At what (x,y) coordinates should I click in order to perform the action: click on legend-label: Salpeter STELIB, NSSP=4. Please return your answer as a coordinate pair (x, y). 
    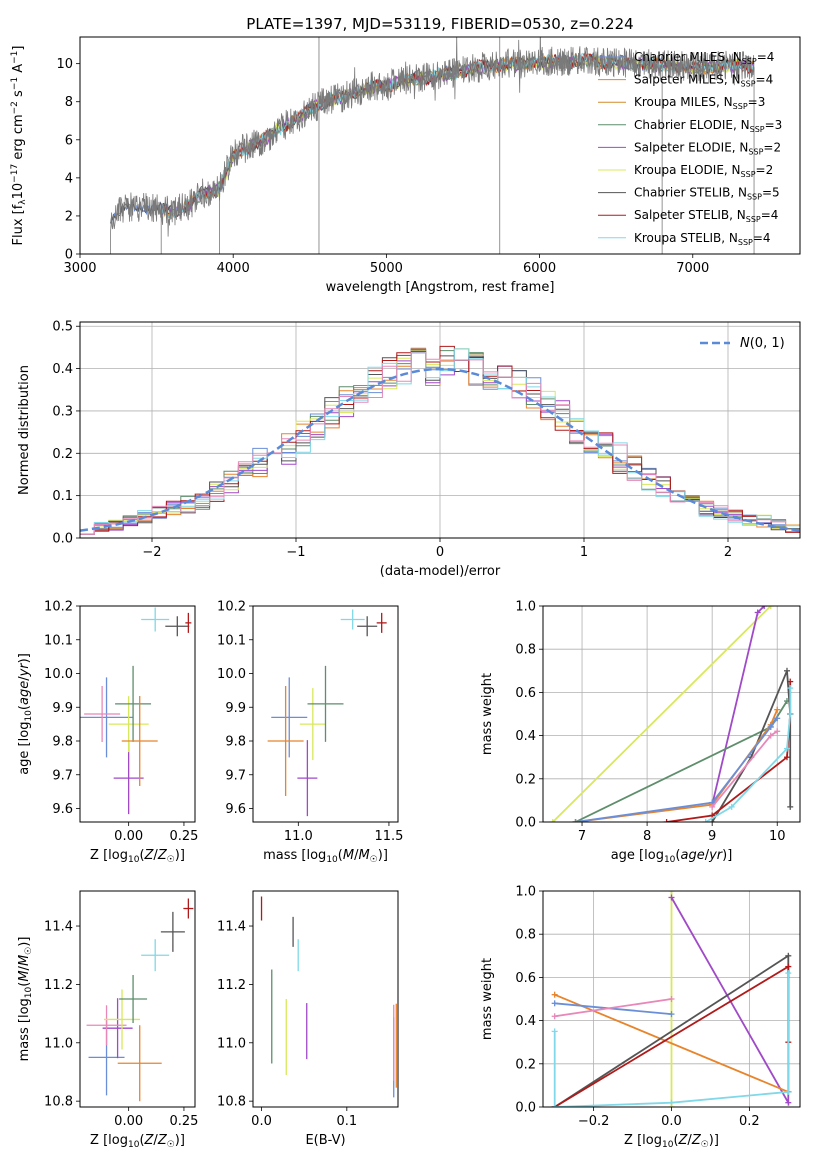
    Looking at the image, I should click on (706, 216).